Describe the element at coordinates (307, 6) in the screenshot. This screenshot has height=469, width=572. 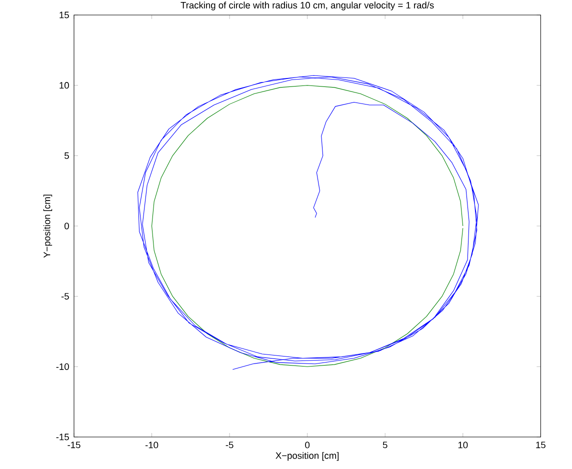
I see `chart-title: Tracking of circle with radius 10 cm, angular velocity = 1 rad/s` at that location.